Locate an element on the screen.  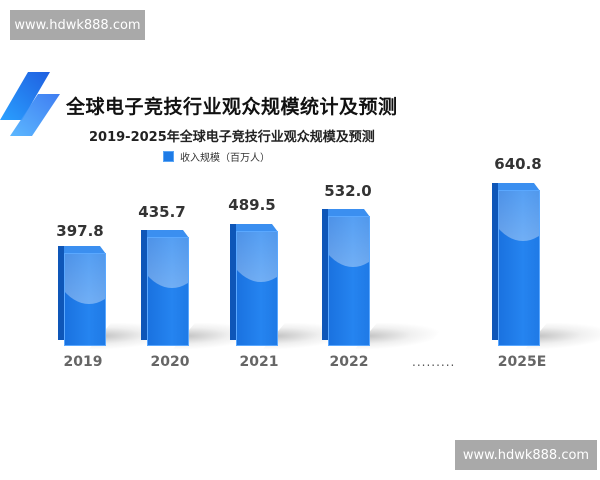
legend: 收入规模（百万人） is located at coordinates (216, 156).